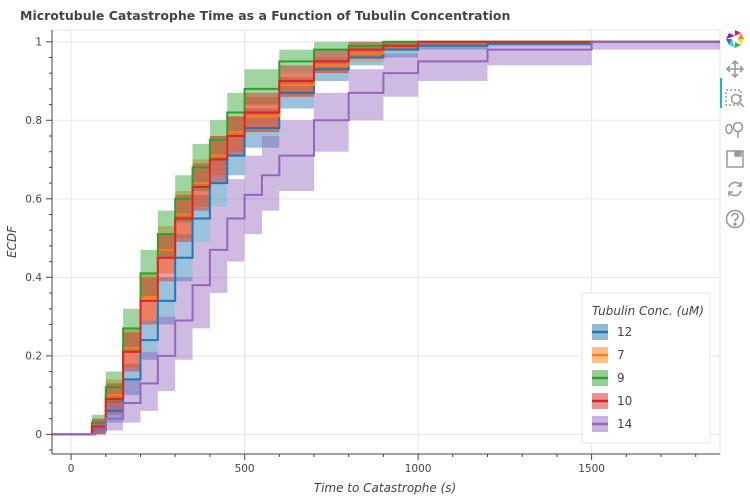 The width and height of the screenshot is (750, 500). What do you see at coordinates (38, 42) in the screenshot?
I see `y-tick-label: 1` at bounding box center [38, 42].